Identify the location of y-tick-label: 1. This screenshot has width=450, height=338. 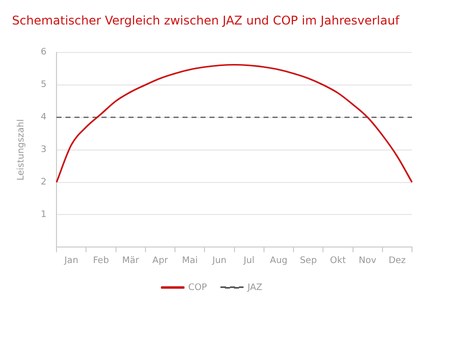
(43, 215).